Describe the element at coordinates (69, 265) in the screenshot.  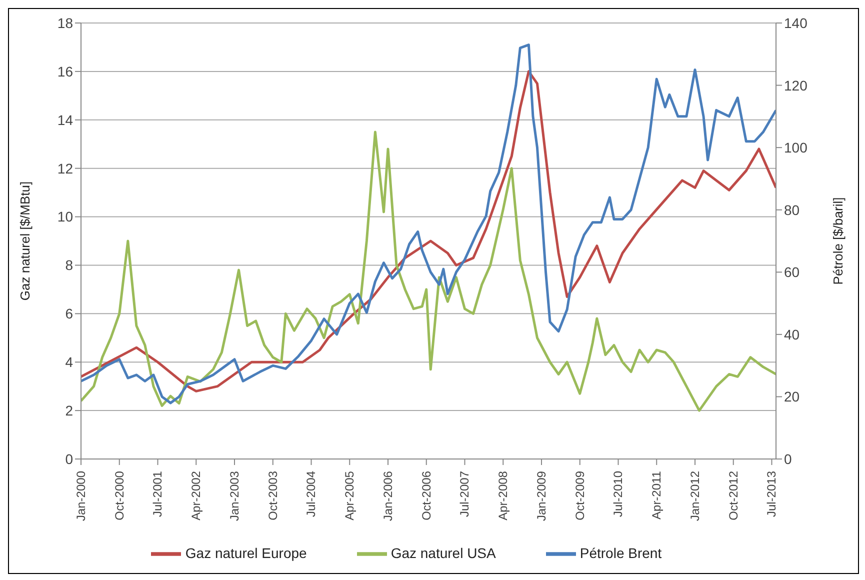
I see `y-tick-label: 8` at that location.